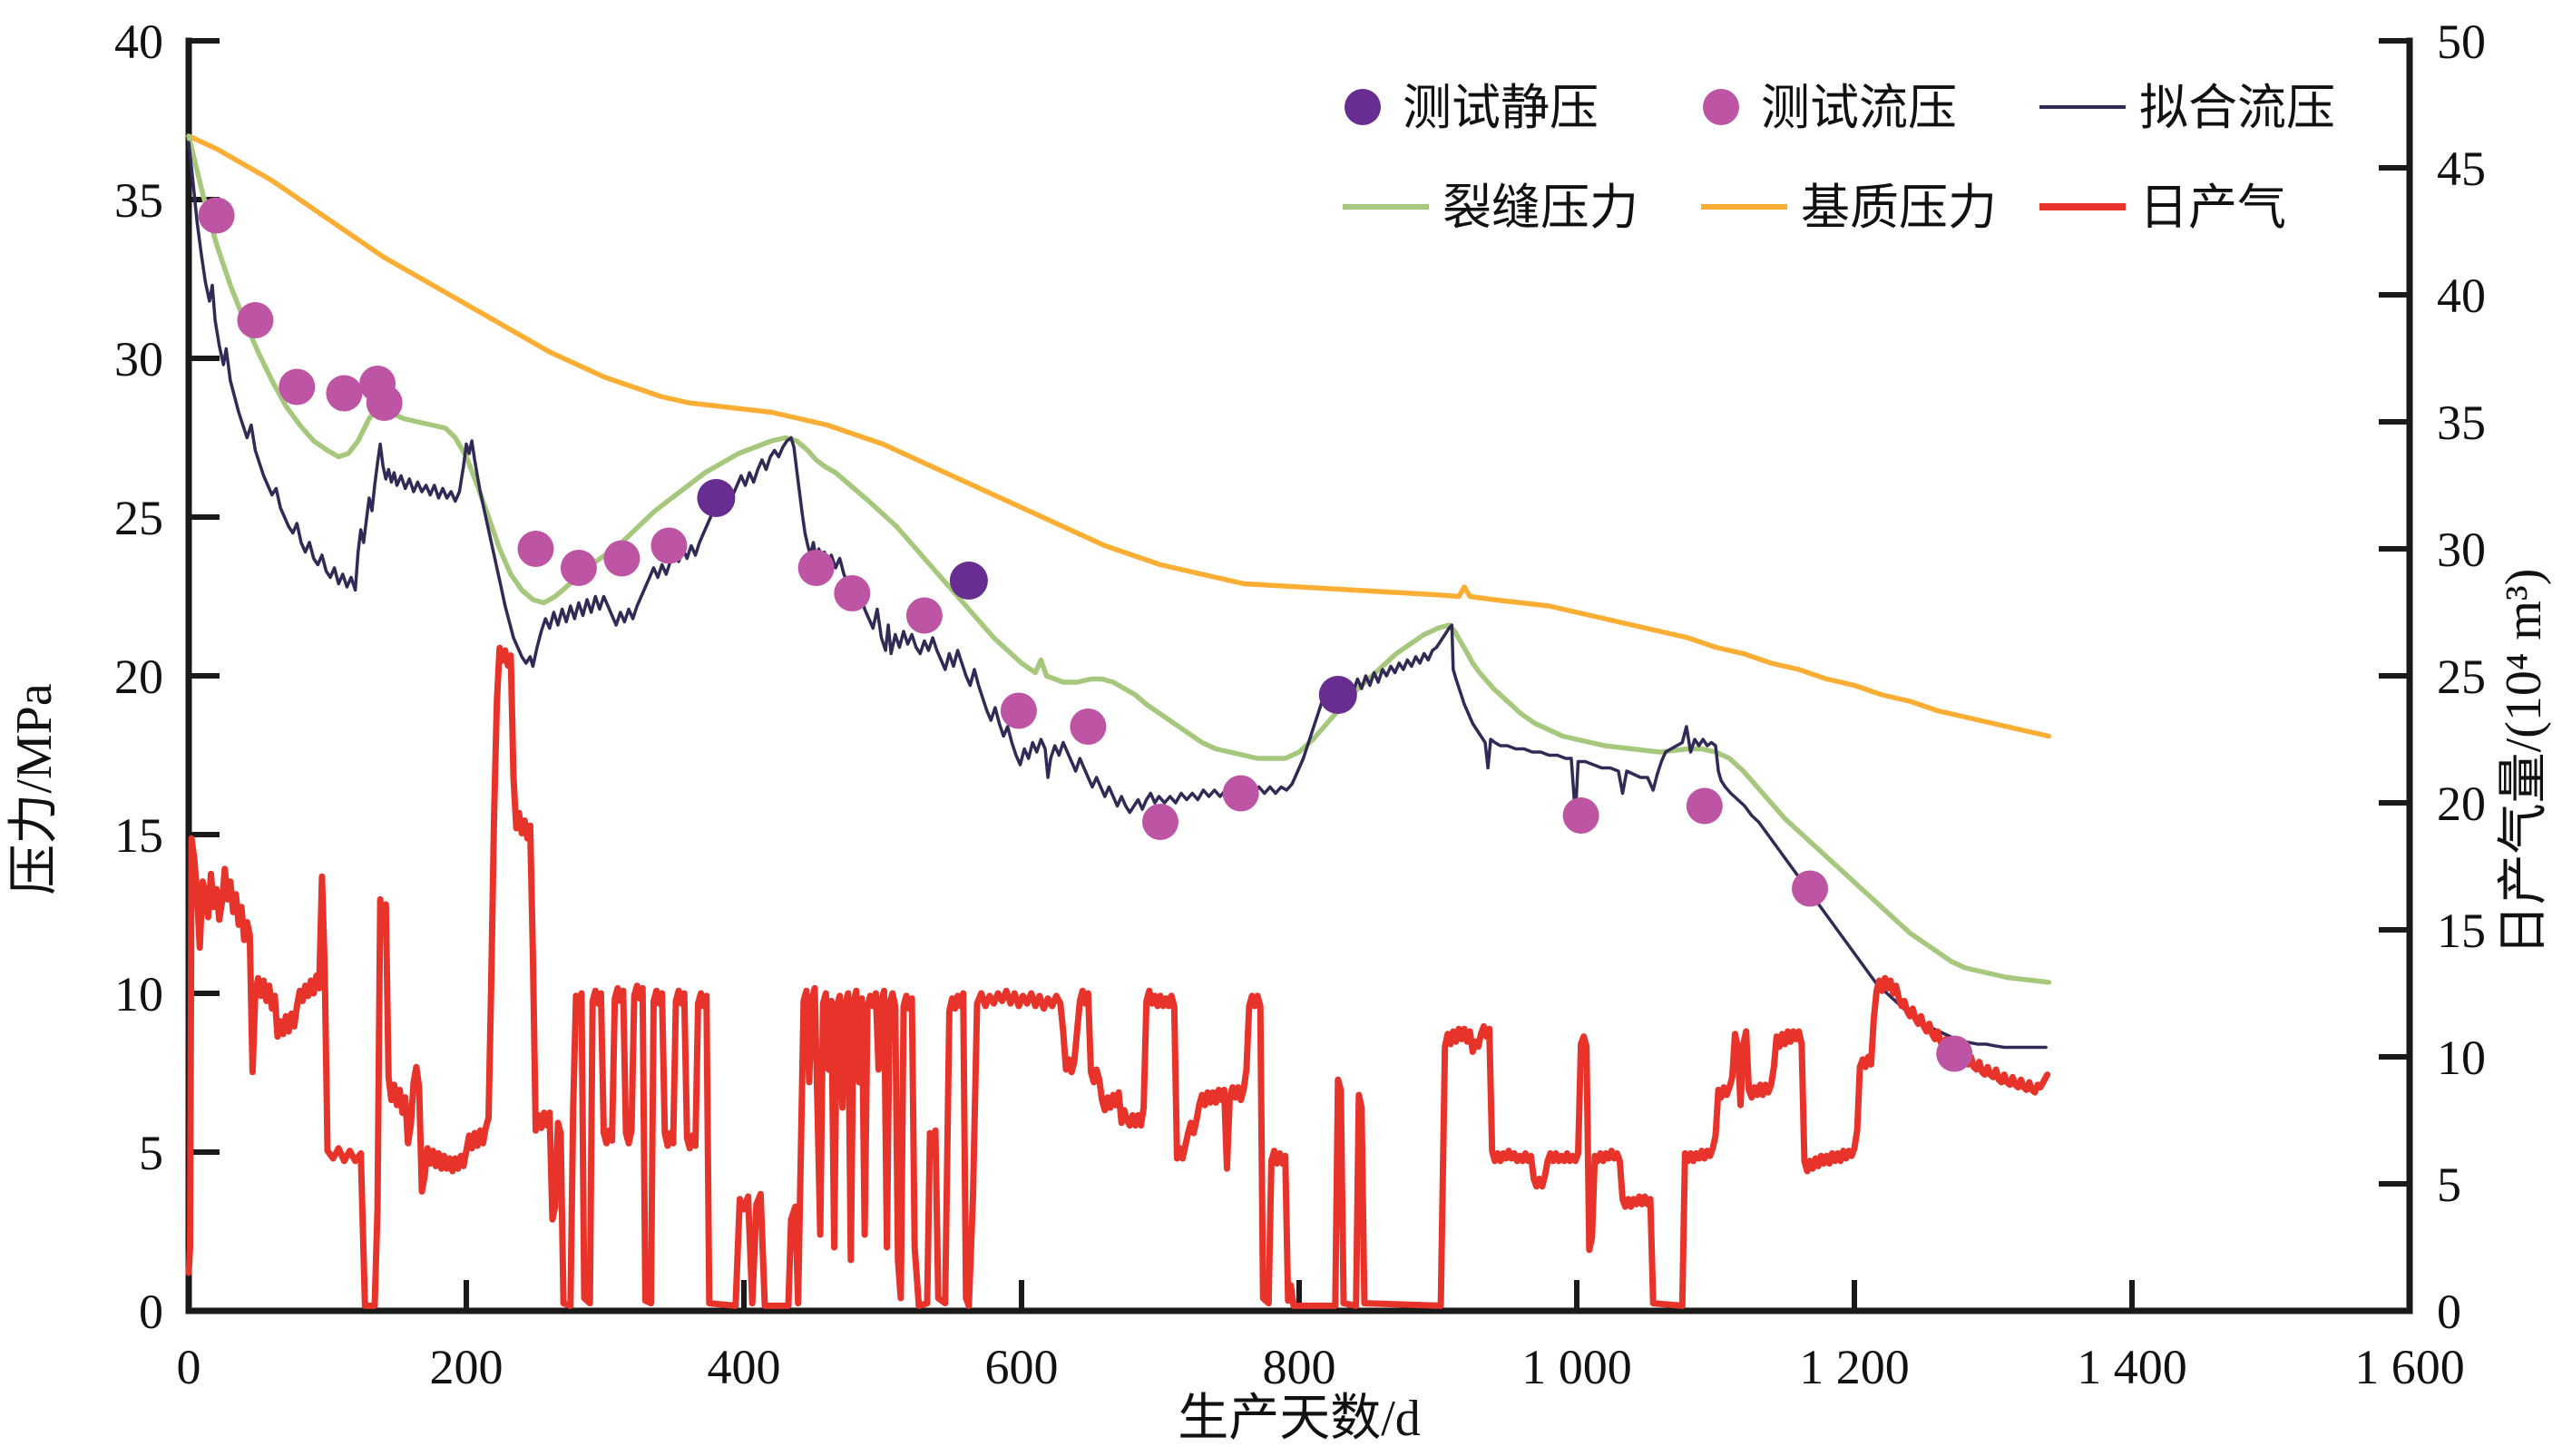 This screenshot has height=1456, width=2572. Describe the element at coordinates (2449, 1312) in the screenshot. I see `y-right-tick-label: 0` at that location.